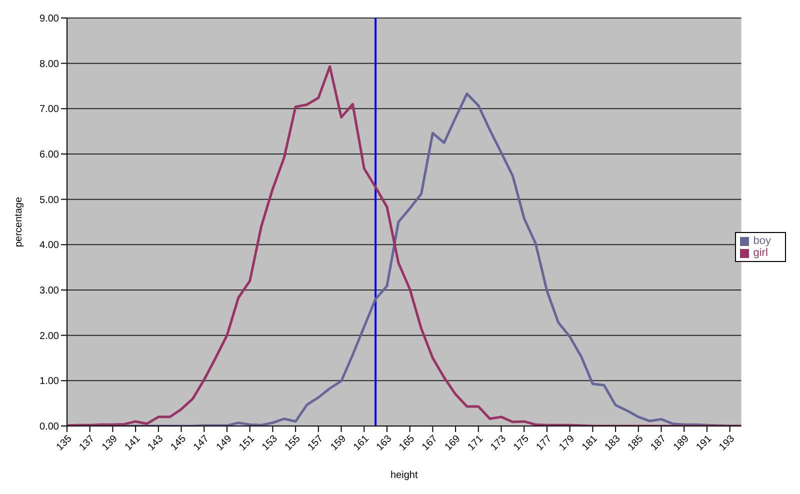  I want to click on y-tick-label: 0.00, so click(50, 427).